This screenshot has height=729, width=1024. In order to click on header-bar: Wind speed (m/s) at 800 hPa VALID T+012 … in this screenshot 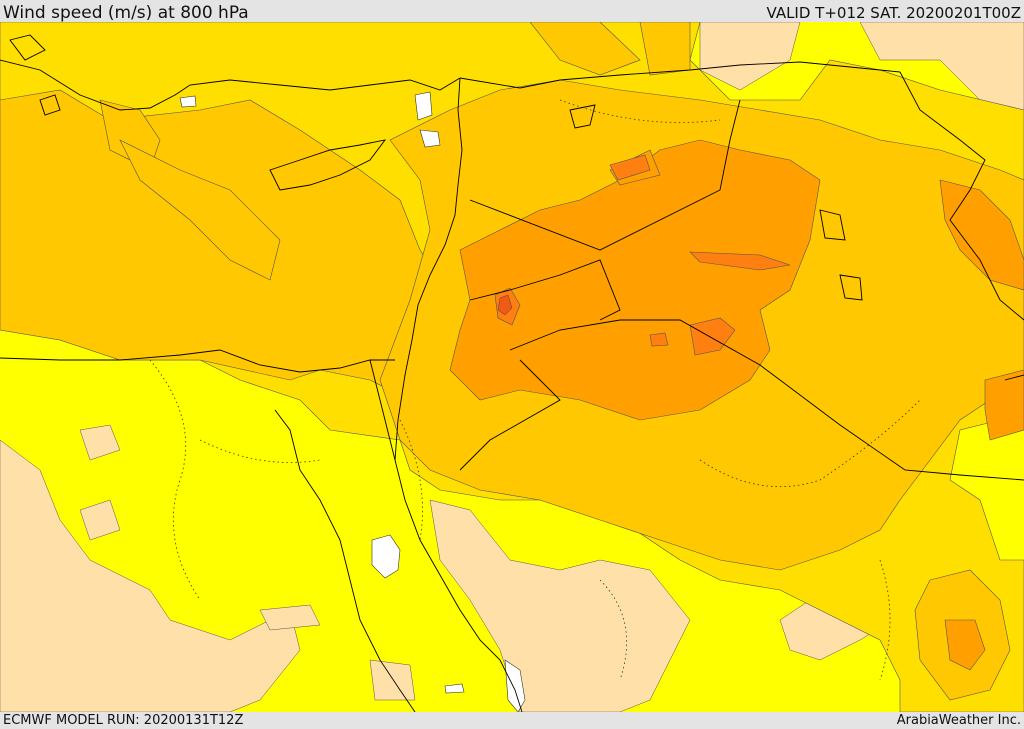, I will do `click(512, 11)`.